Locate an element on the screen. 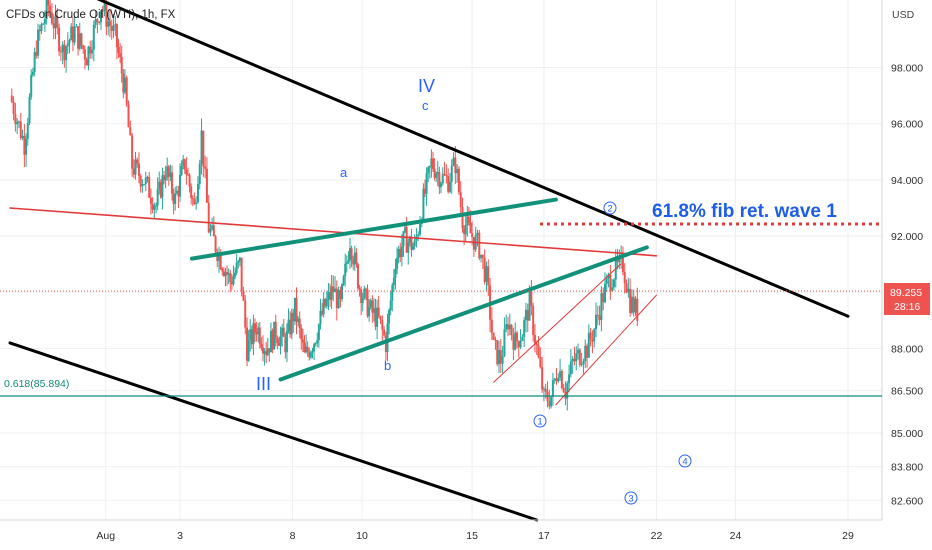  trendline-red-wedge-upper is located at coordinates (557, 323).